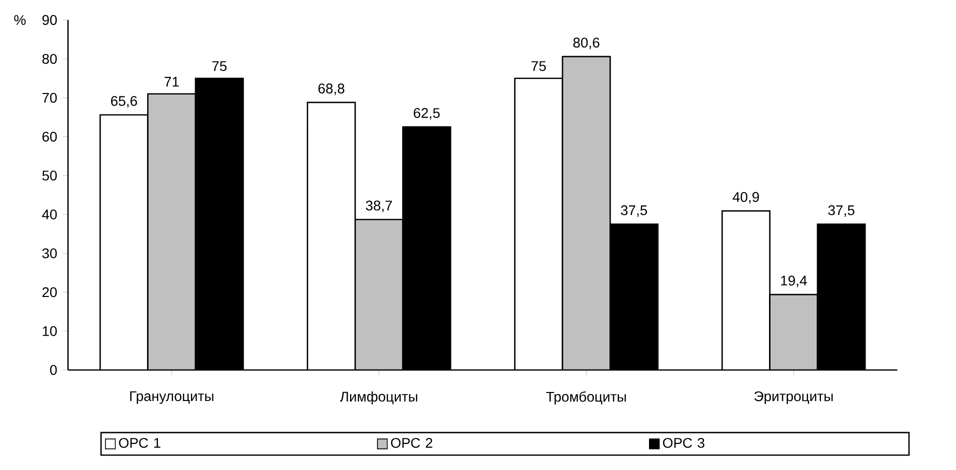 The height and width of the screenshot is (470, 956). I want to click on y-tick-label: 80, so click(49, 59).